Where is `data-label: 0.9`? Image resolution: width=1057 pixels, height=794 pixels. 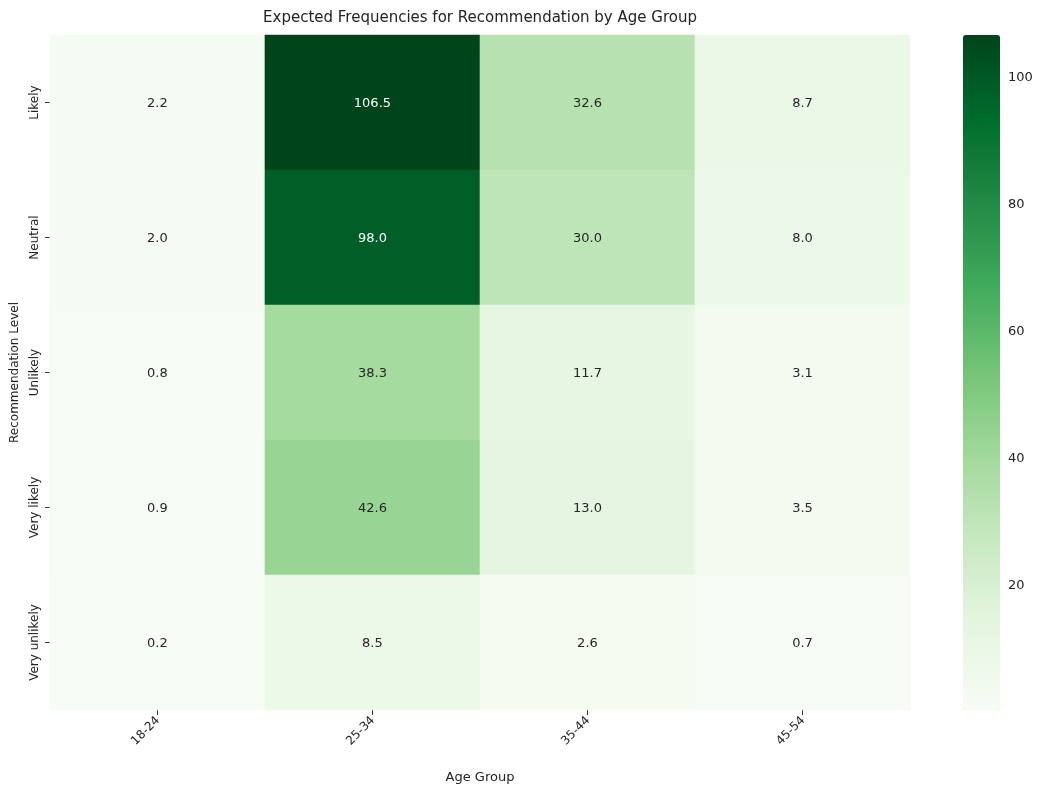
data-label: 0.9 is located at coordinates (157, 507).